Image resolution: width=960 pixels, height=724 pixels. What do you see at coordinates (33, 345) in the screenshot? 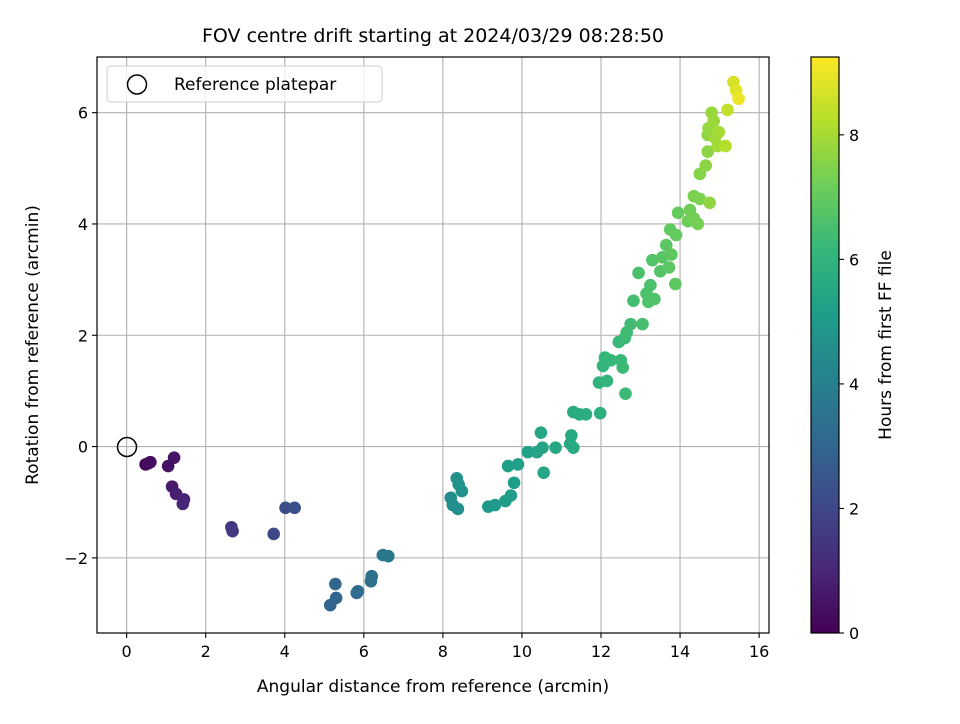
I see `y-axis-label: Rotation from reference (arcmin)` at bounding box center [33, 345].